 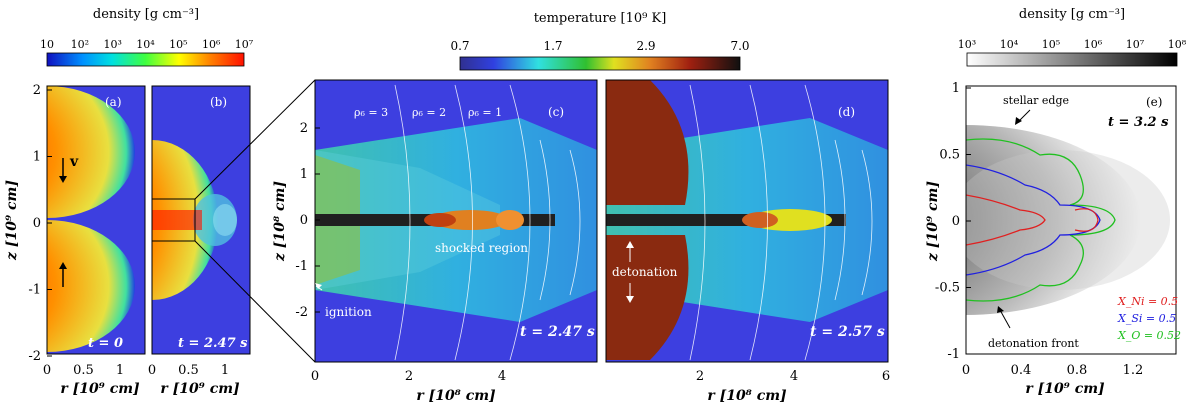 I want to click on panel-d-time: t = 2.57 s, so click(x=847, y=332).